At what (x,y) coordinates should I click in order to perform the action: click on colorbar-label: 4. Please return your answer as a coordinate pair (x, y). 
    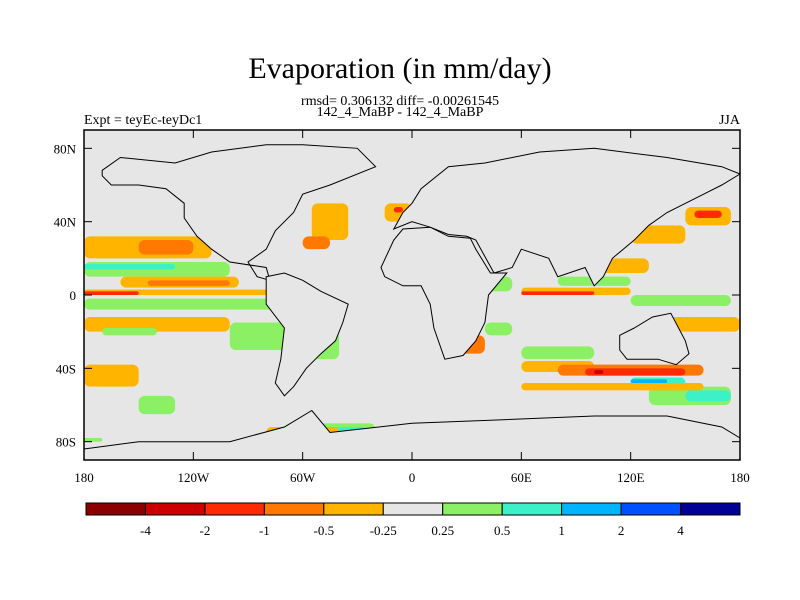
    Looking at the image, I should click on (680, 530).